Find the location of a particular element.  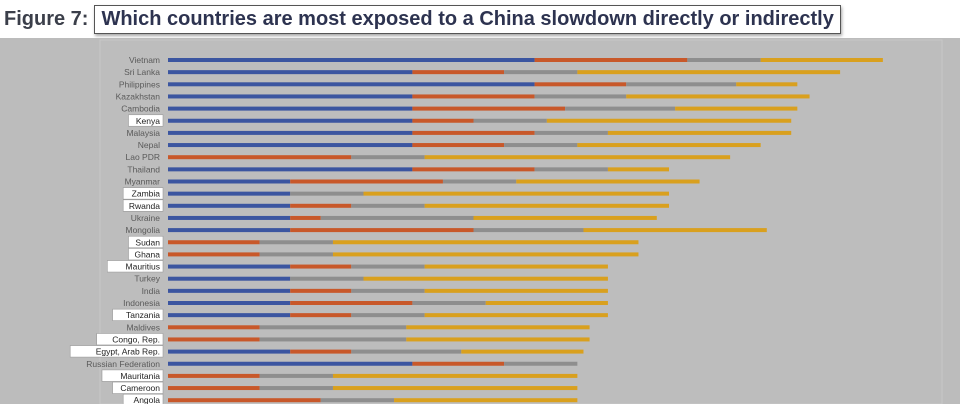

category-label-mauritius: Mauritius is located at coordinates (143, 267).